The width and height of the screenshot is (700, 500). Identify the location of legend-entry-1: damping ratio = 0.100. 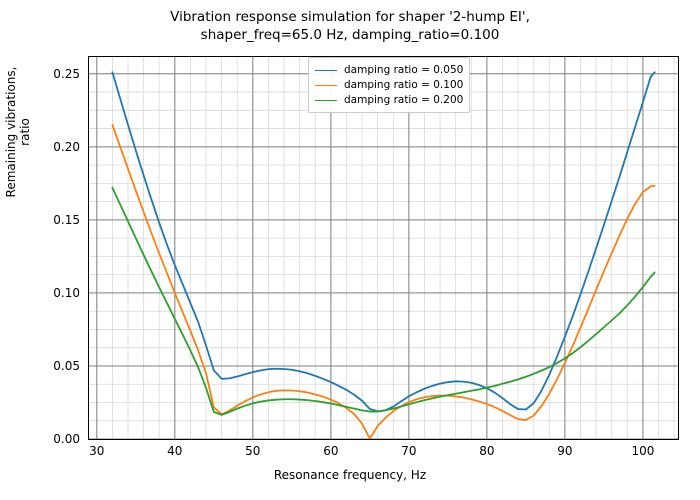
(389, 85).